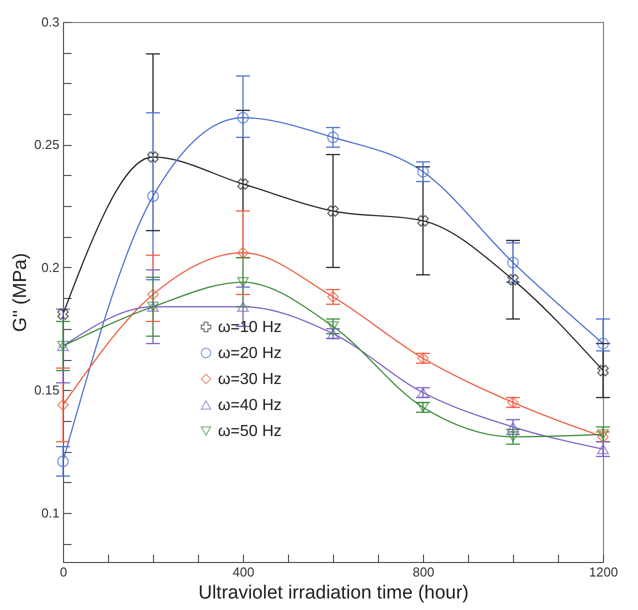 This screenshot has width=638, height=610. What do you see at coordinates (250, 353) in the screenshot?
I see `legend-label: ω=20 Hz` at bounding box center [250, 353].